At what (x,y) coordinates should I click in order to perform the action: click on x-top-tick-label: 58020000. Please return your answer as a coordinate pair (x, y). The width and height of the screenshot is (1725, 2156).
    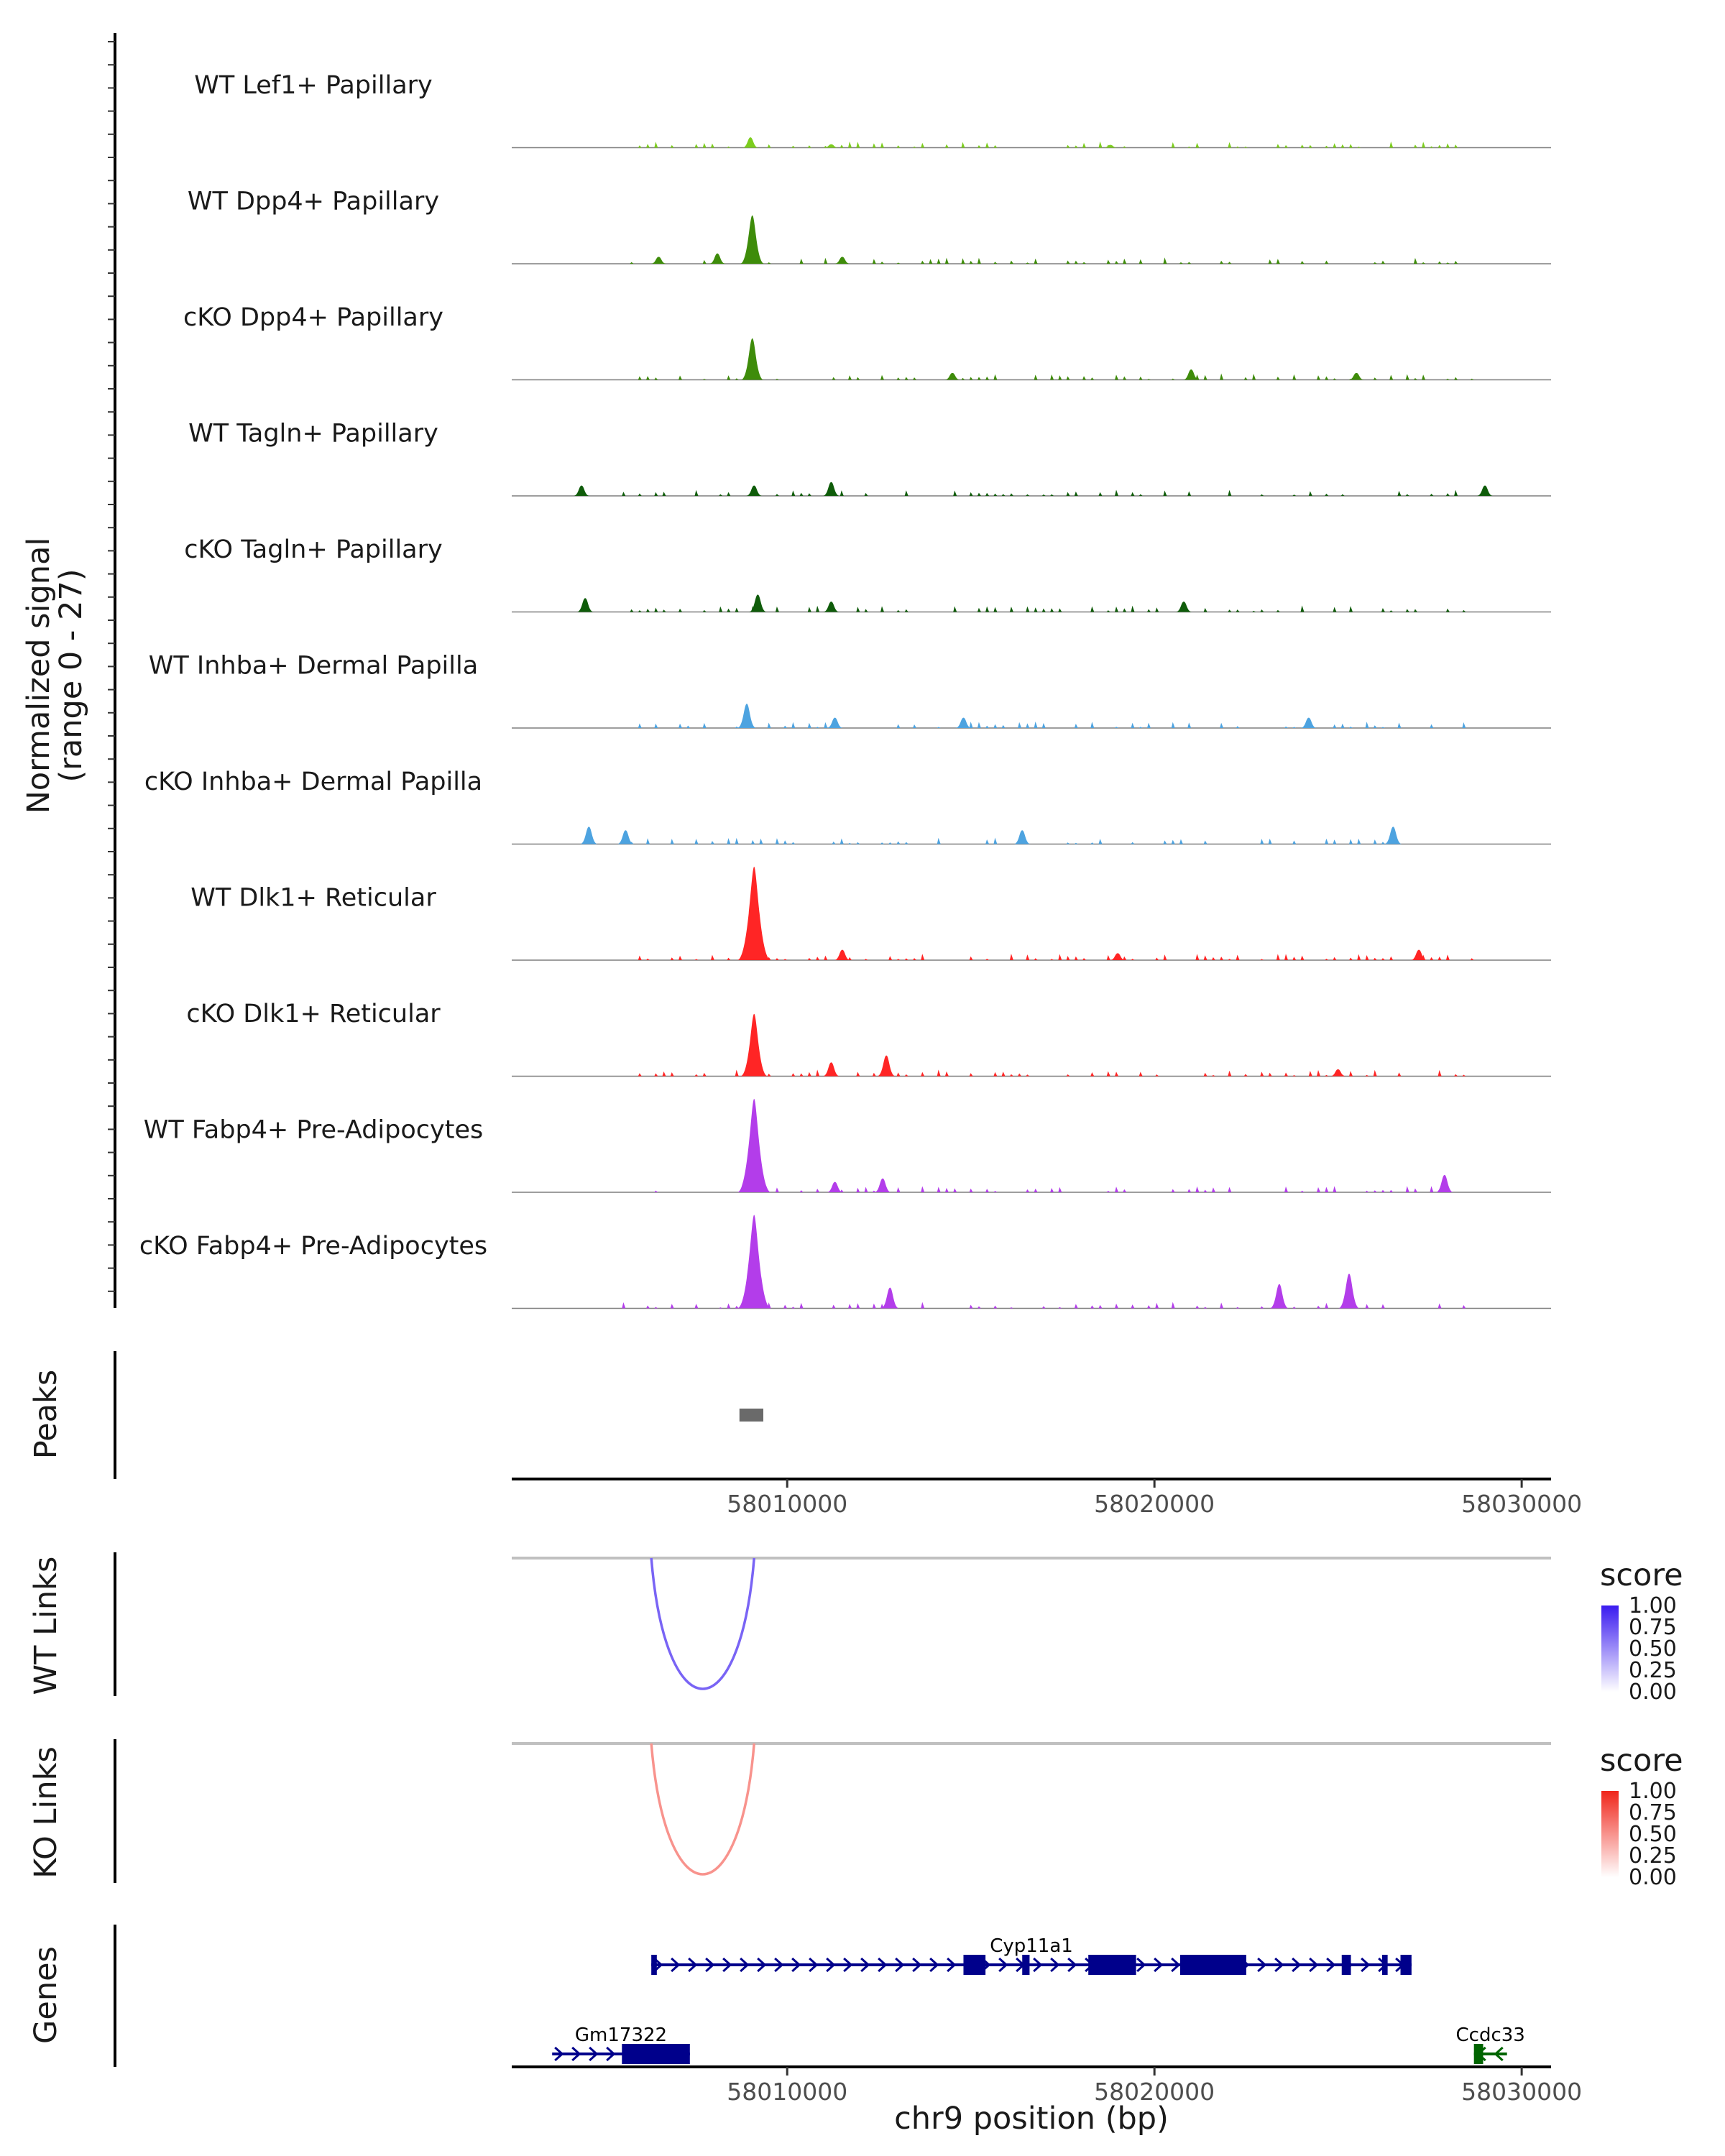
    Looking at the image, I should click on (1154, 1504).